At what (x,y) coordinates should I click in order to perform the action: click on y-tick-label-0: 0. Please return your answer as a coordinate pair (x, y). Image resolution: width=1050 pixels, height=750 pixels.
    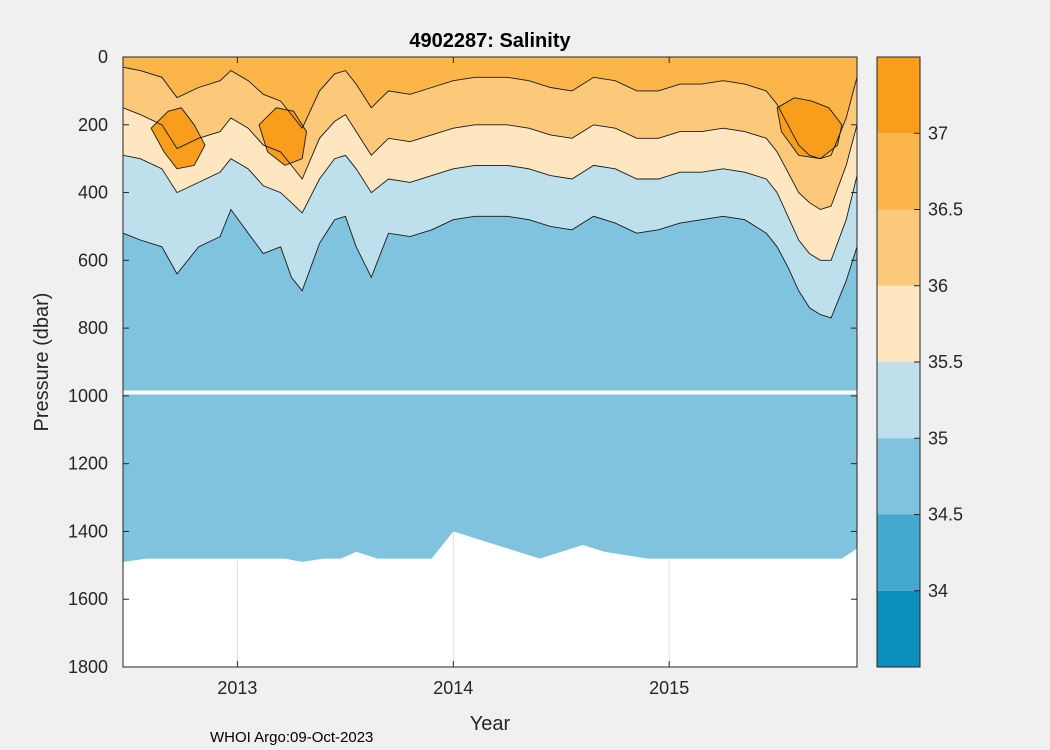
    Looking at the image, I should click on (103, 57).